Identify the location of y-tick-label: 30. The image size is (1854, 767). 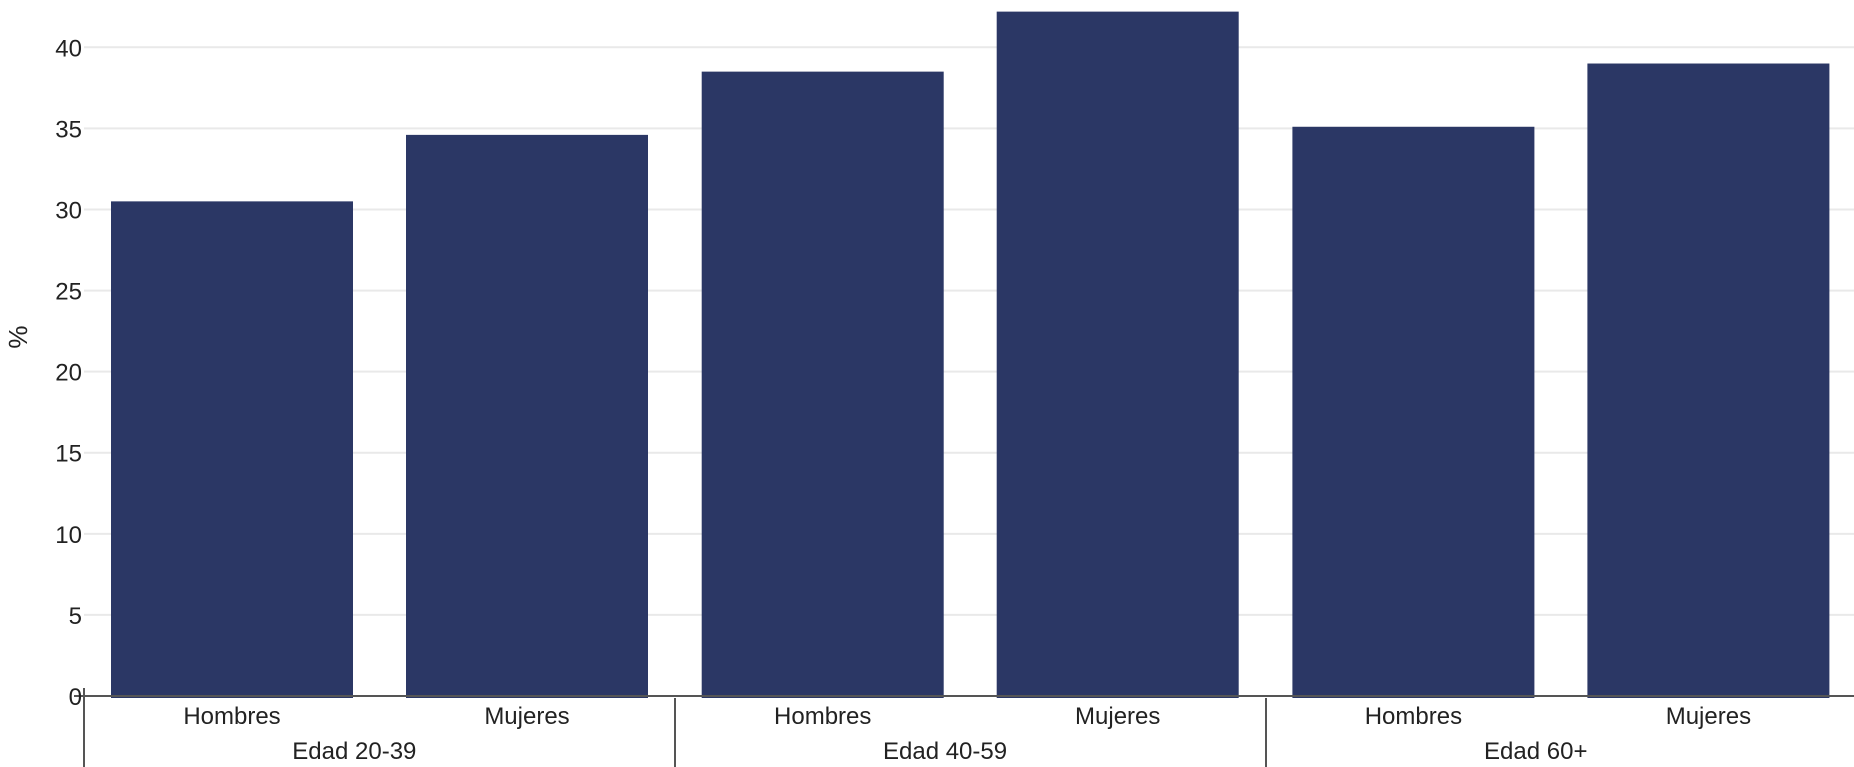
(68, 210).